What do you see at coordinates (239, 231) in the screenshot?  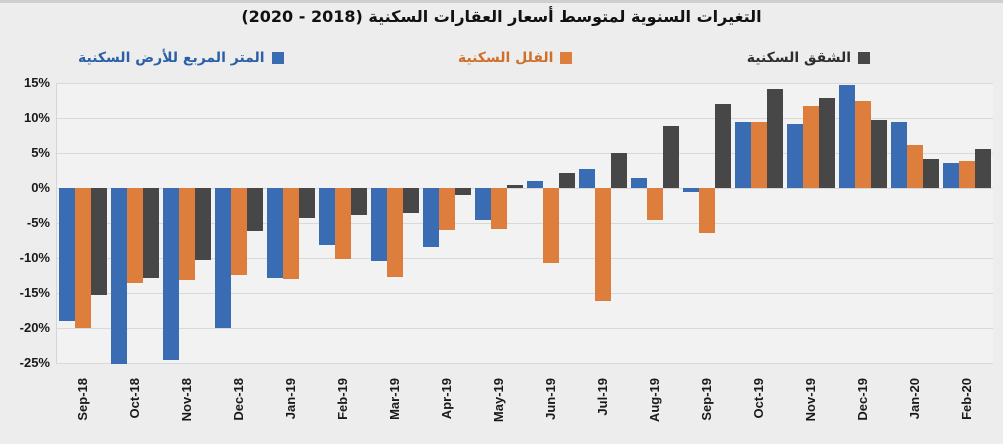 I see `bar-Dec-18-series1` at bounding box center [239, 231].